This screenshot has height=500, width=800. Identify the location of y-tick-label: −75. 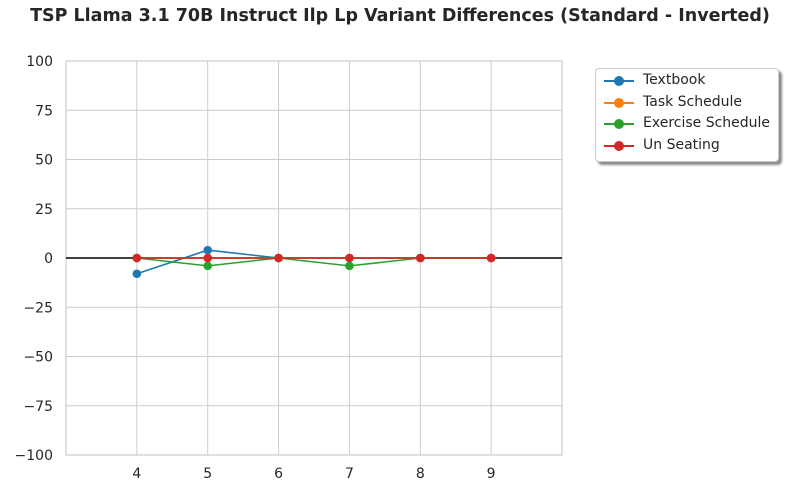
(38, 407).